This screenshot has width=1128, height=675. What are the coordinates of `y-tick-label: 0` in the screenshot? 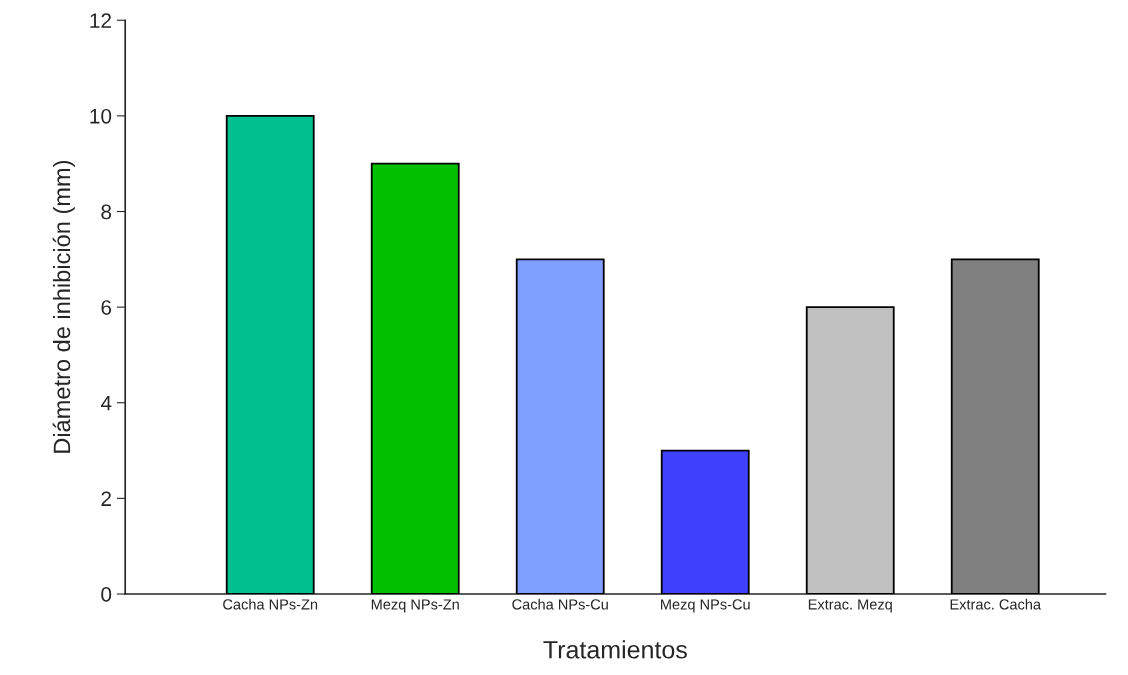 It's located at (106, 594).